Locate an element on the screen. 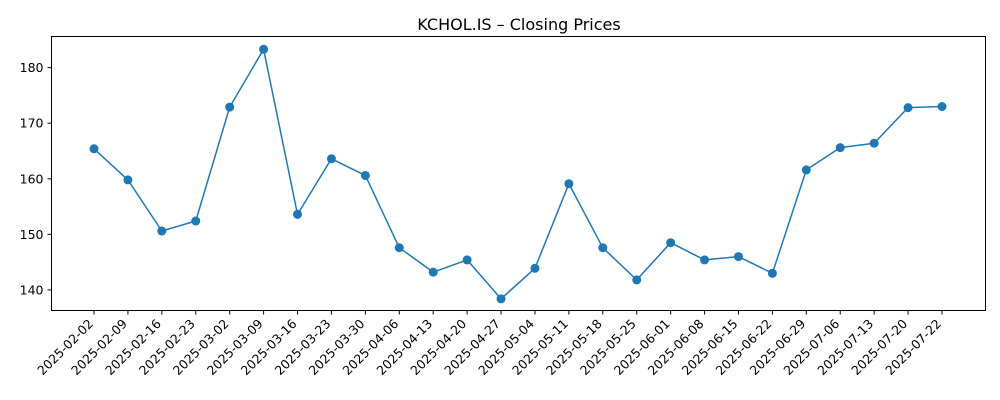 Image resolution: width=1000 pixels, height=400 pixels. chart-title: KCHOL.IS – Closing Prices is located at coordinates (518, 24).